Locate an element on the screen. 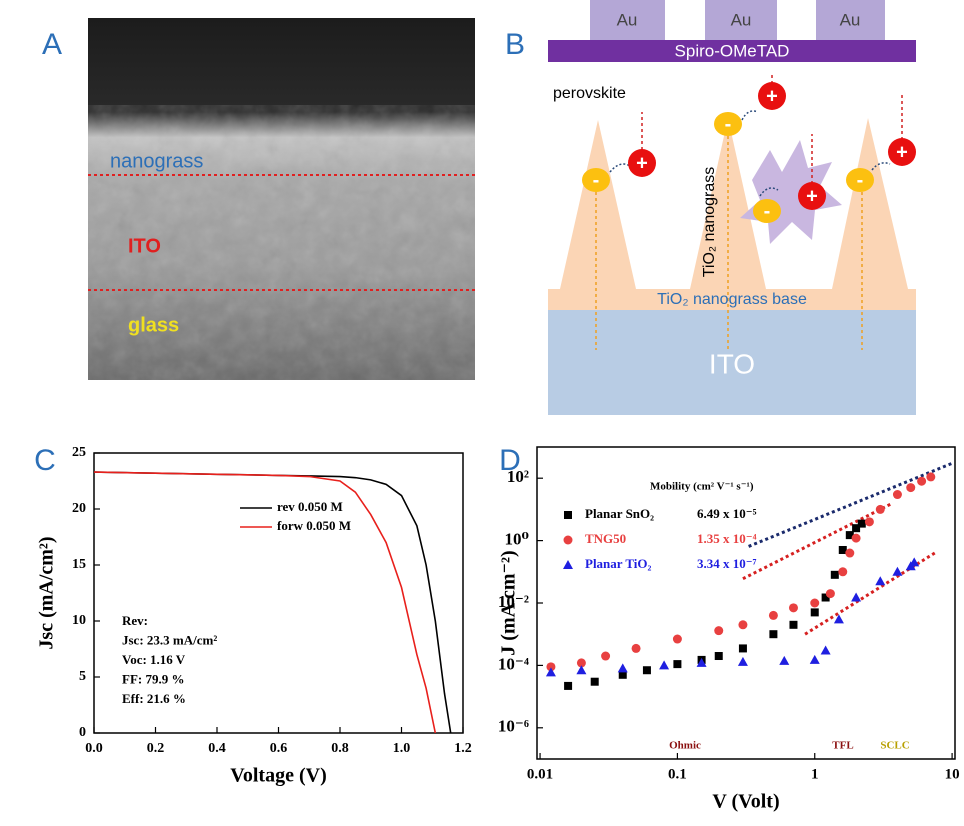  x-tick-label: 0.6 is located at coordinates (279, 748).